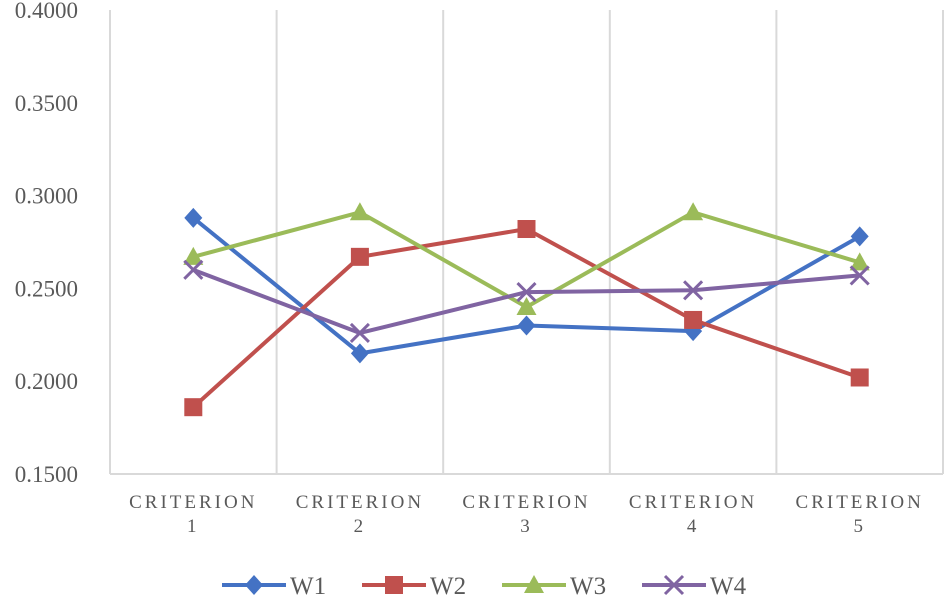 This screenshot has height=598, width=944. I want to click on y-tick-label: 0.3500, so click(46, 103).